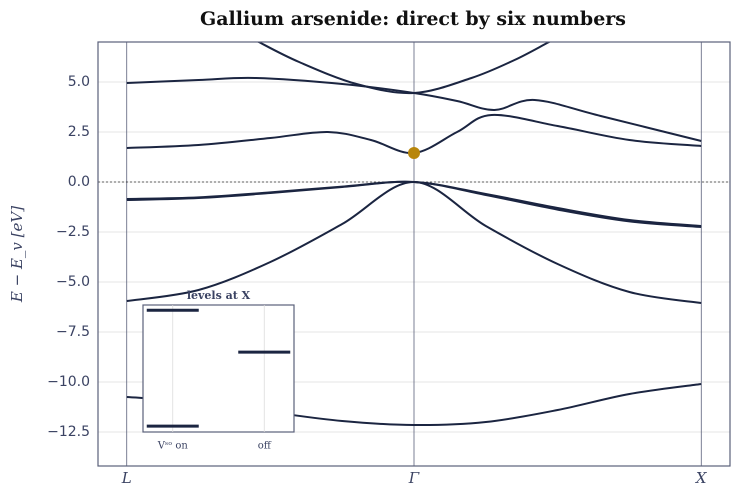 This screenshot has width=740, height=489. Describe the element at coordinates (126, 478) in the screenshot. I see `x-tick-label: L` at that location.